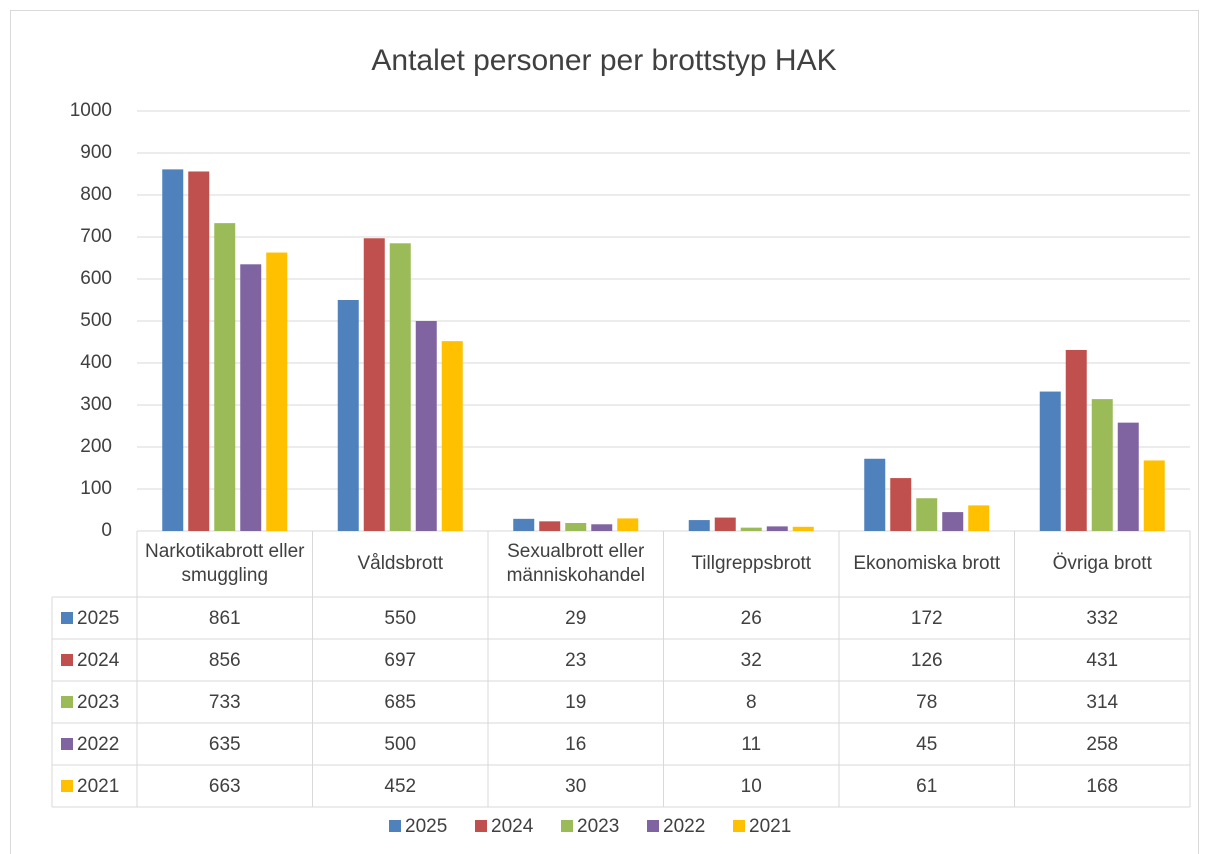 This screenshot has height=854, width=1209. Describe the element at coordinates (751, 744) in the screenshot. I see `table-cell: 11` at that location.